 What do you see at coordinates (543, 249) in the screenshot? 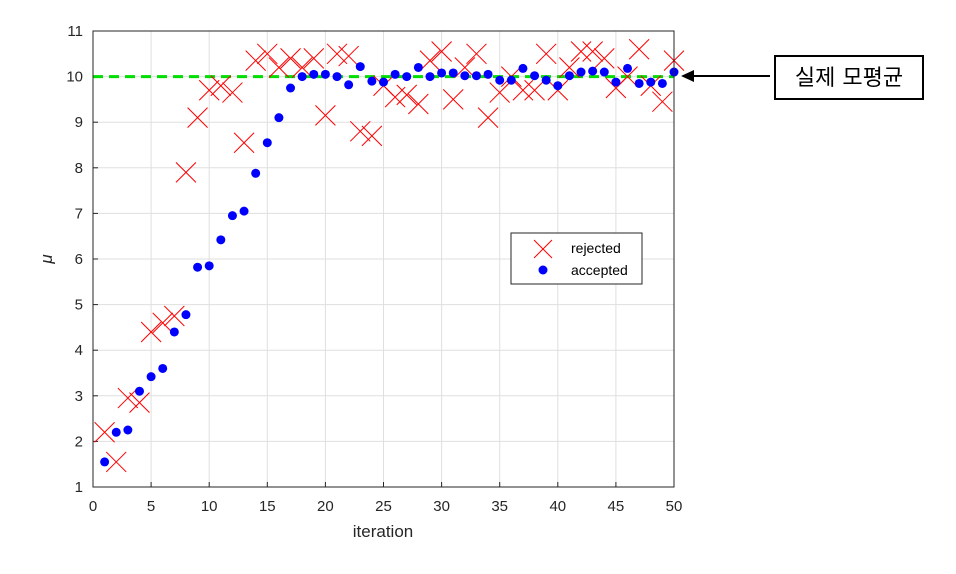
I see `legend-rejected-marker` at bounding box center [543, 249].